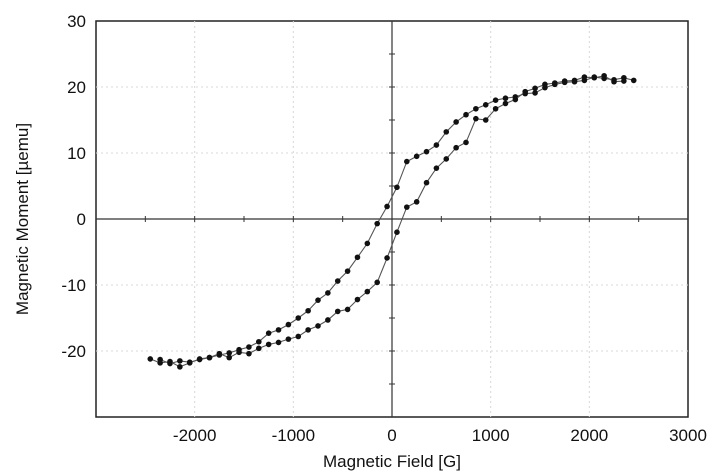  Describe the element at coordinates (73, 285) in the screenshot. I see `y-tick-label: -10` at that location.